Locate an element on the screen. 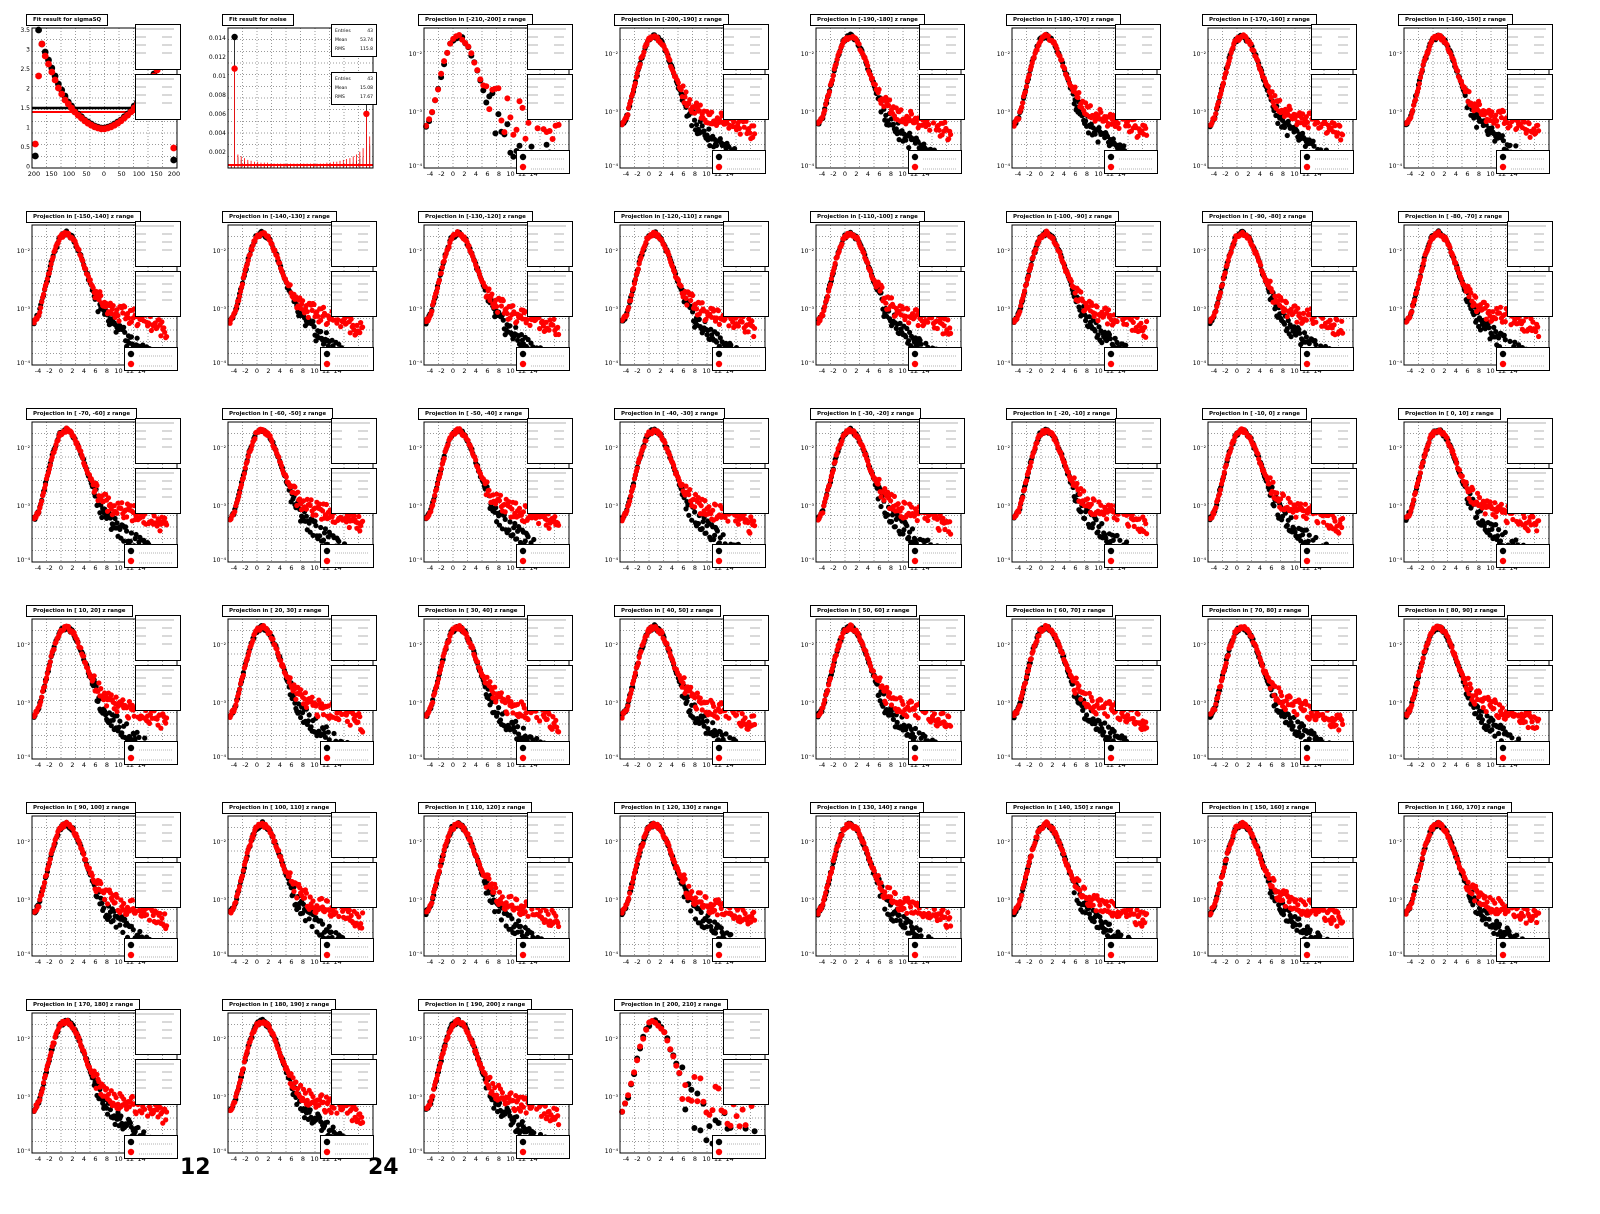 The width and height of the screenshot is (1600, 1214). panel-title: Projection in [-160,-150] z range is located at coordinates (1455, 20).